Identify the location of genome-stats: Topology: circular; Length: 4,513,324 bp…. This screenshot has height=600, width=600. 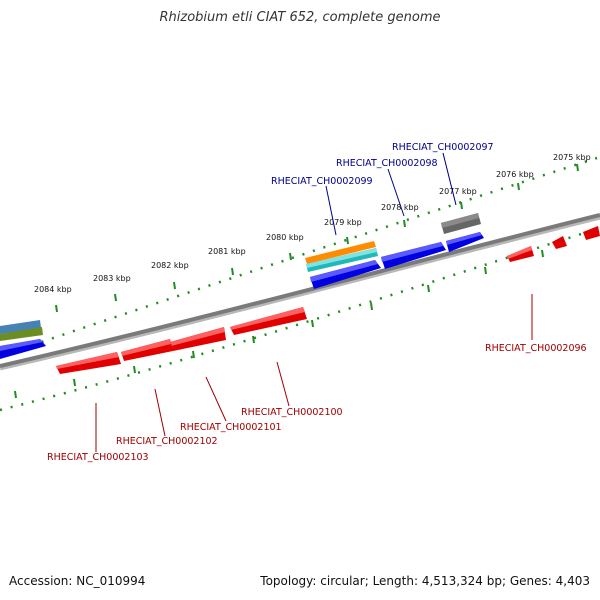
(425, 581).